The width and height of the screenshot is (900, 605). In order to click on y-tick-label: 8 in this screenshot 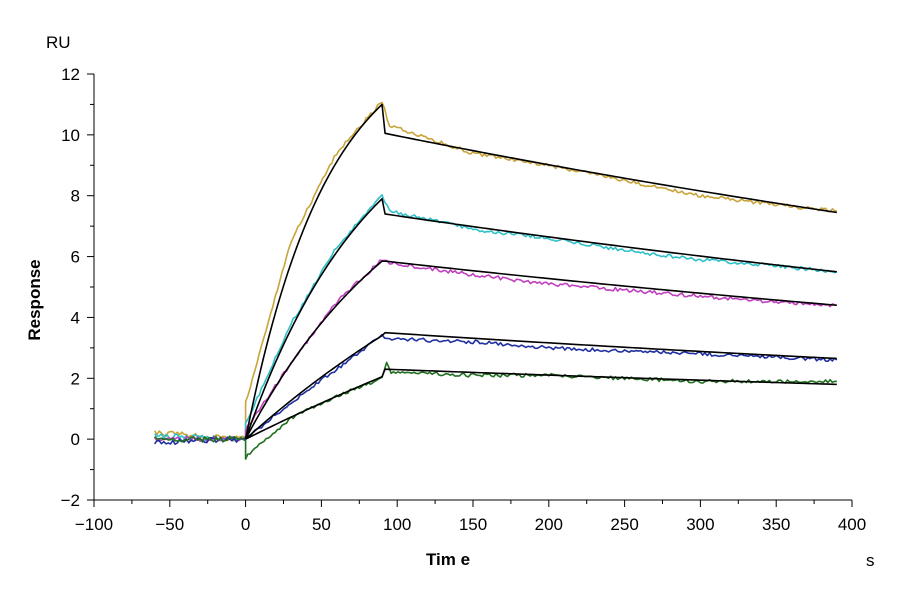, I will do `click(75, 196)`.